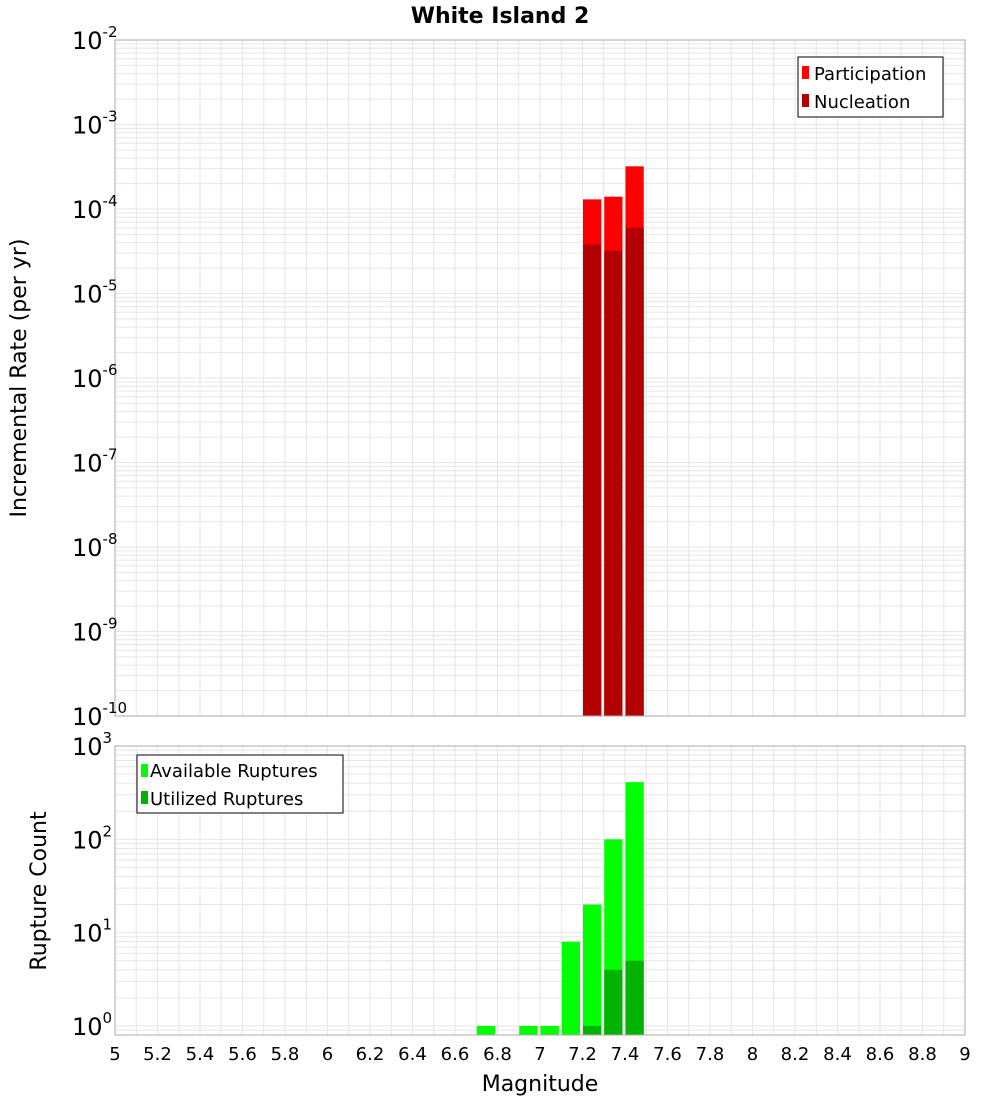 The height and width of the screenshot is (1100, 1000). What do you see at coordinates (560, 908) in the screenshot?
I see `bottom-bars` at bounding box center [560, 908].